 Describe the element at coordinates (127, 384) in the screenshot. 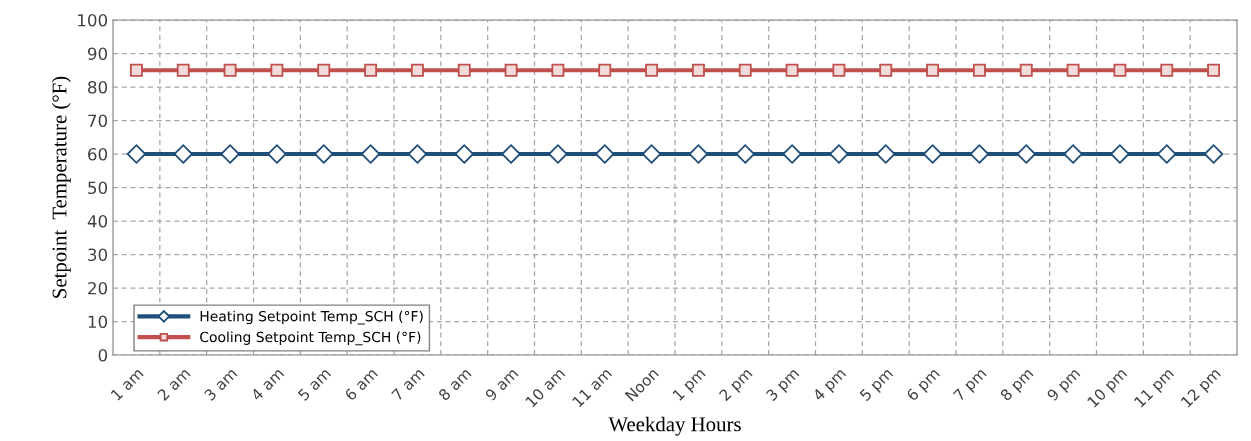

I see `x-tick-label: 1 am` at that location.